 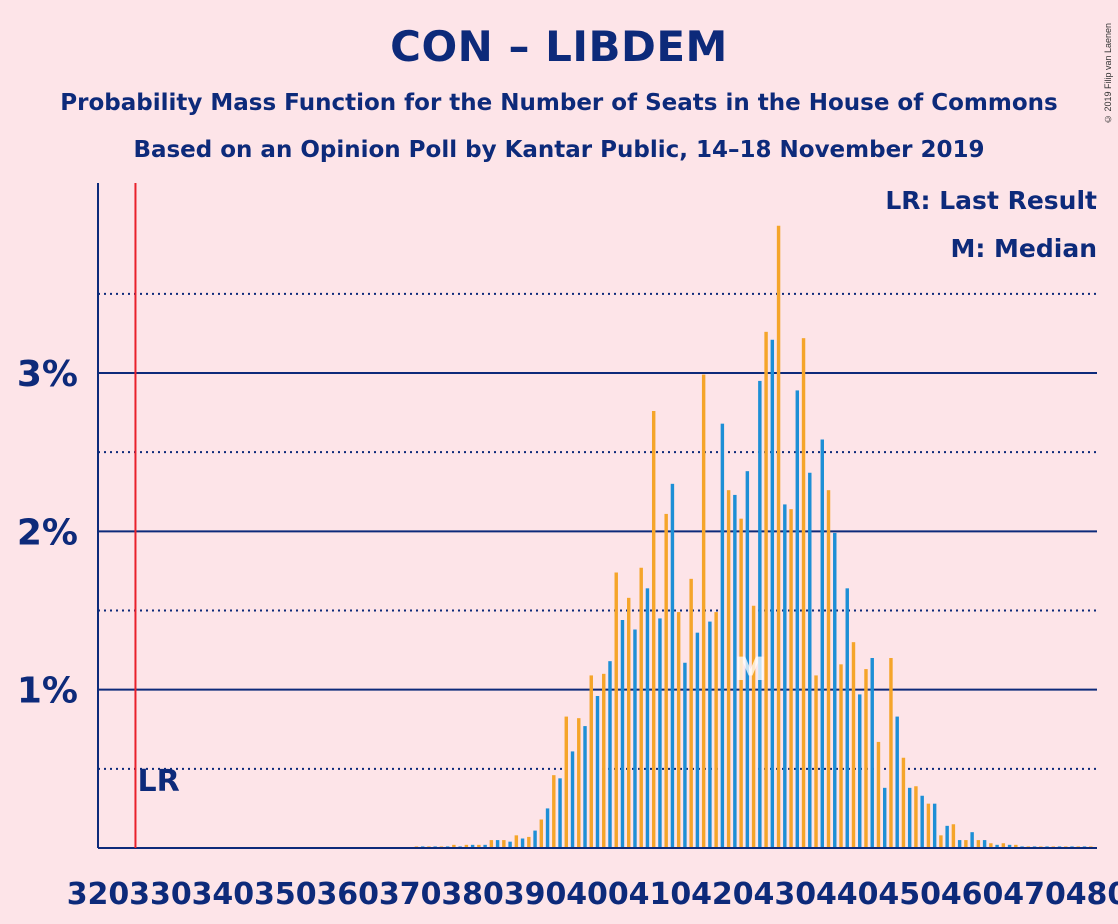 I want to click on x-tick-label: 380, so click(x=472, y=894).